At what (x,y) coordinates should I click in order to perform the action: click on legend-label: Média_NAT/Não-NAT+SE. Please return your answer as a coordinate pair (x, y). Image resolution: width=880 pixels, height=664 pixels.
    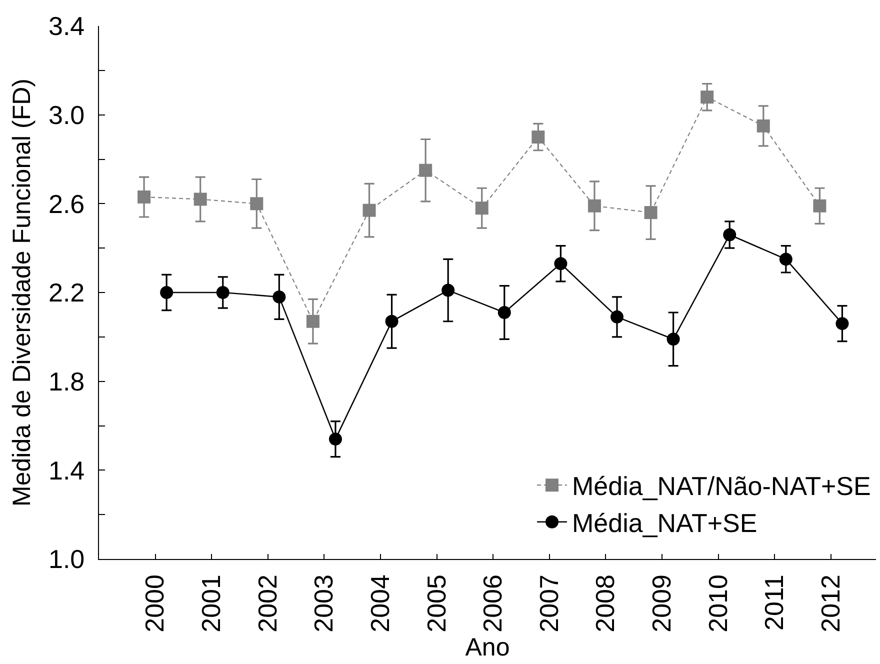
    Looking at the image, I should click on (721, 486).